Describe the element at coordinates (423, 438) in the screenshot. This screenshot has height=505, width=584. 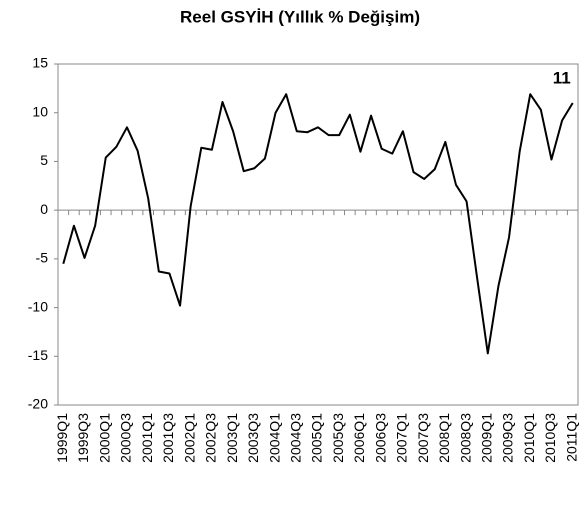
I see `x-tick-label: 2007Q3` at that location.